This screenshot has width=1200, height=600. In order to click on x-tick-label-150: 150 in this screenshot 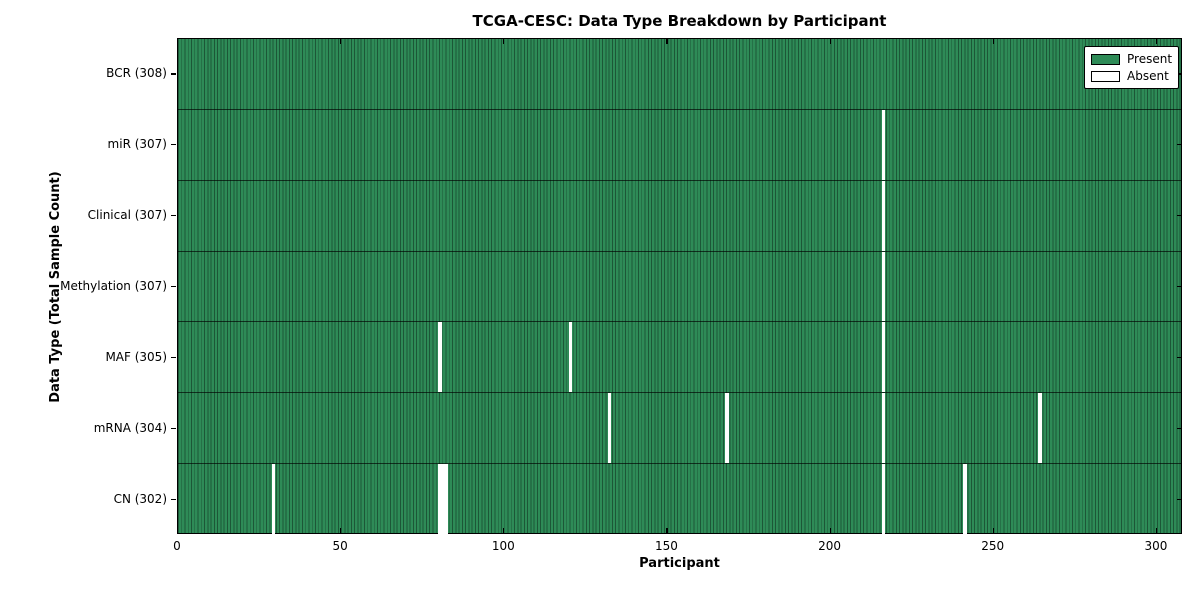, I will do `click(666, 546)`.